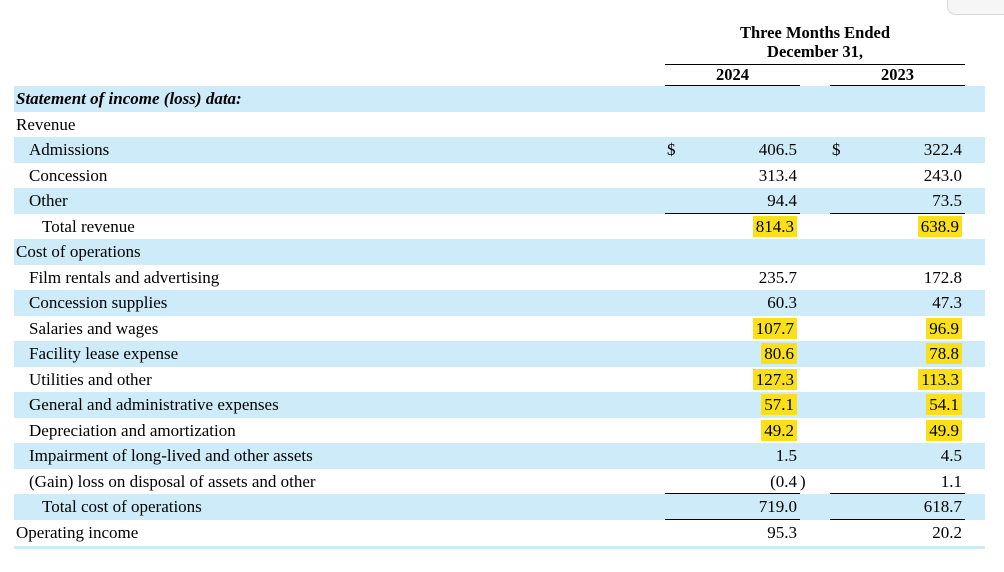 The image size is (1004, 572). Describe the element at coordinates (732, 76) in the screenshot. I see `column-header-2024: 2024` at that location.